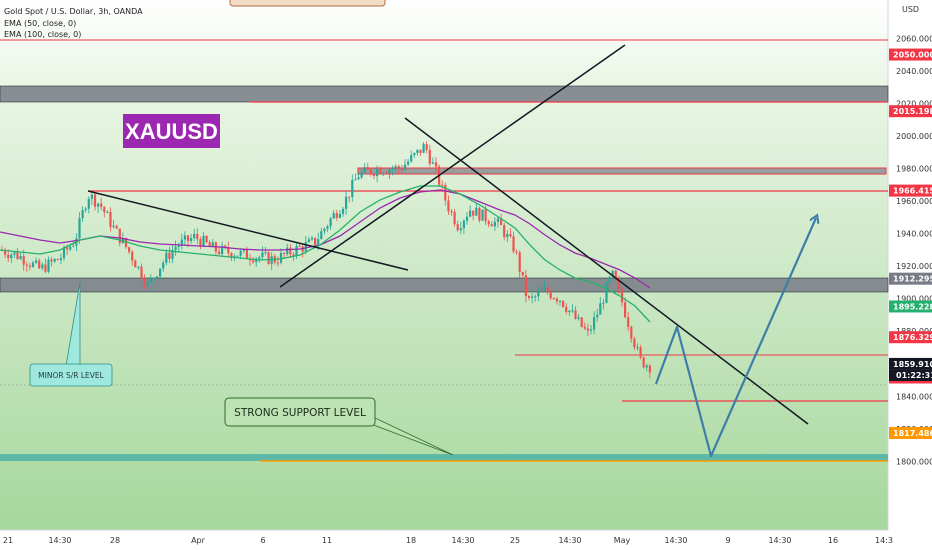  What do you see at coordinates (910, 369) in the screenshot?
I see `price-label-7: 1859.910 01:22:31` at bounding box center [910, 369].